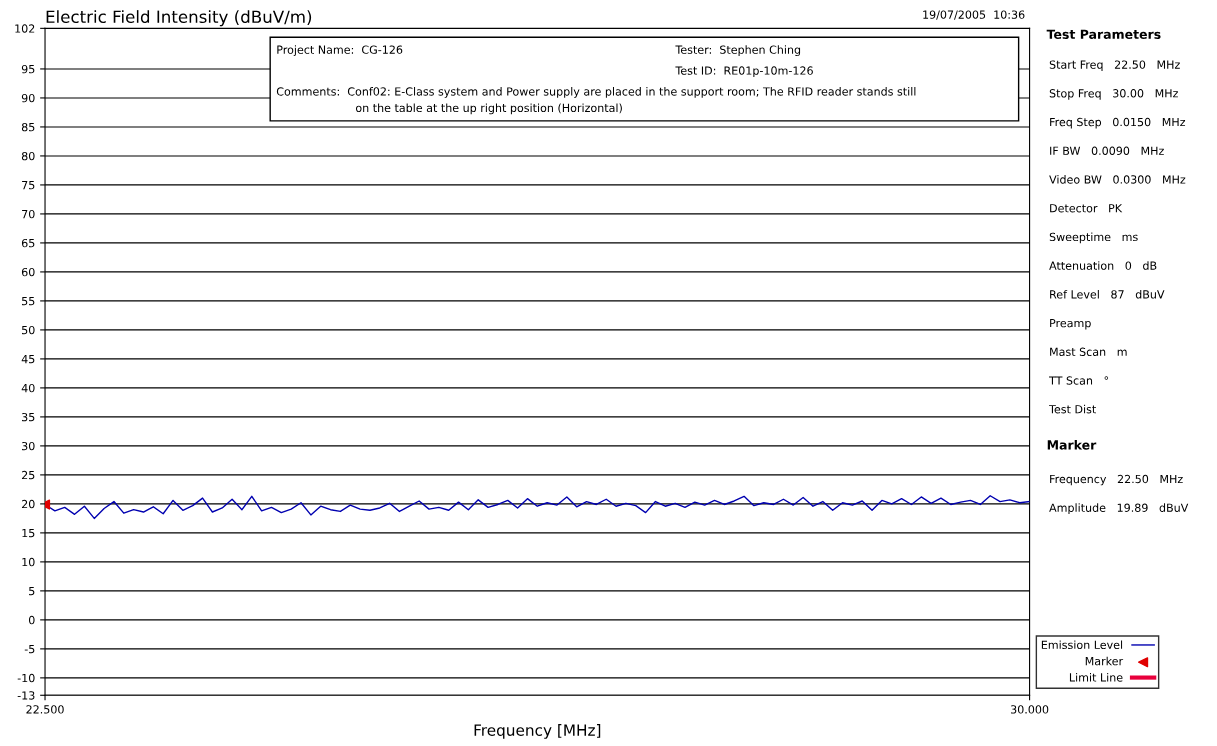 The height and width of the screenshot is (746, 1217). Describe the element at coordinates (1093, 238) in the screenshot. I see `text: Sweeptime ms` at that location.